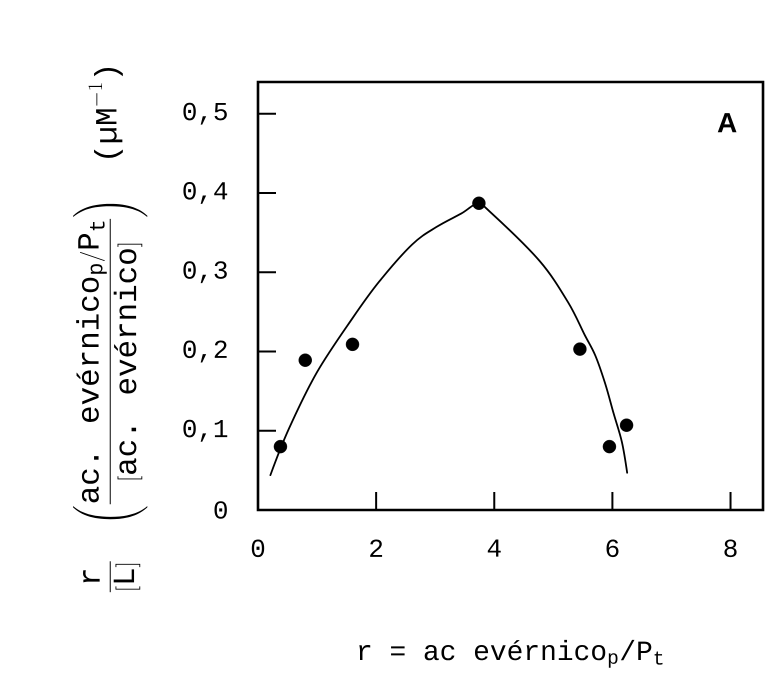  I want to click on x-tick-label: 4, so click(494, 548).